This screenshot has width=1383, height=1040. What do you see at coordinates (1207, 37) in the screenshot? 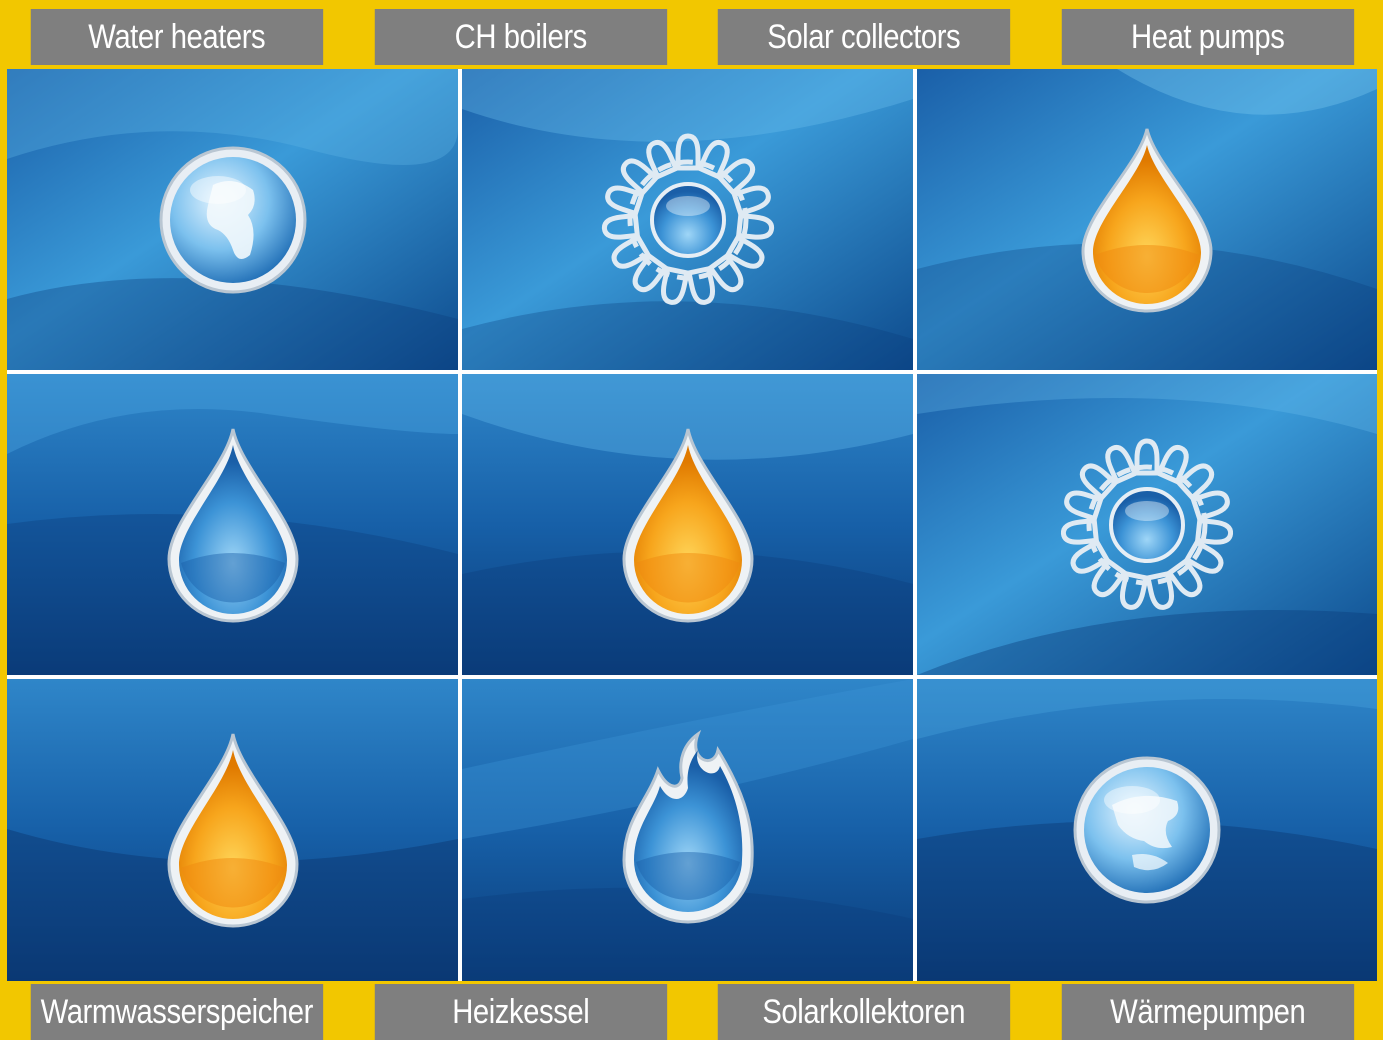
I see `nav-heat-pumps: Heat pumps` at bounding box center [1207, 37].